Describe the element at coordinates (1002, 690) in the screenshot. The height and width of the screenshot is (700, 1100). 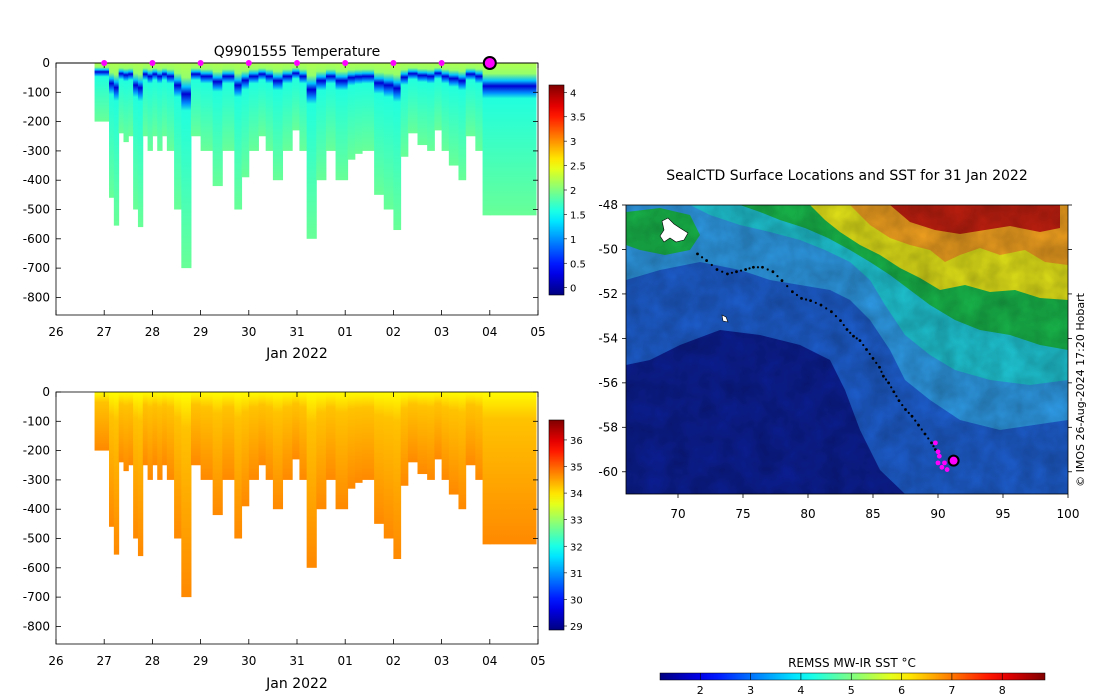
I see `sst-colorbar-tick-label: 8` at that location.